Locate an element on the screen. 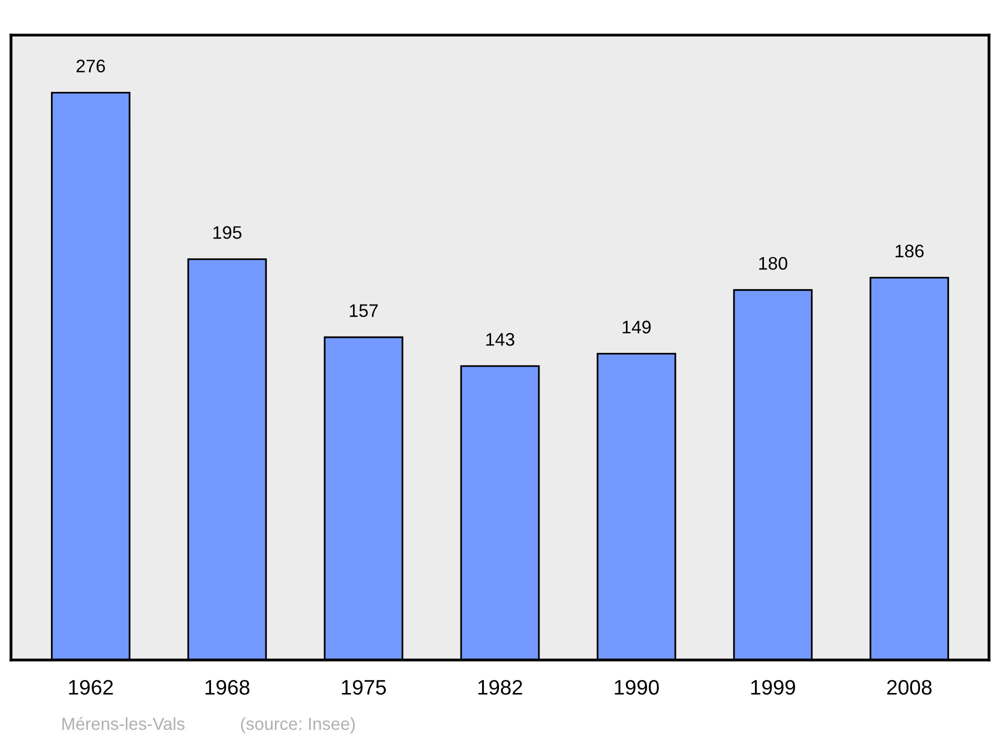 Image resolution: width=1000 pixels, height=747 pixels. data-label: 143 is located at coordinates (500, 339).